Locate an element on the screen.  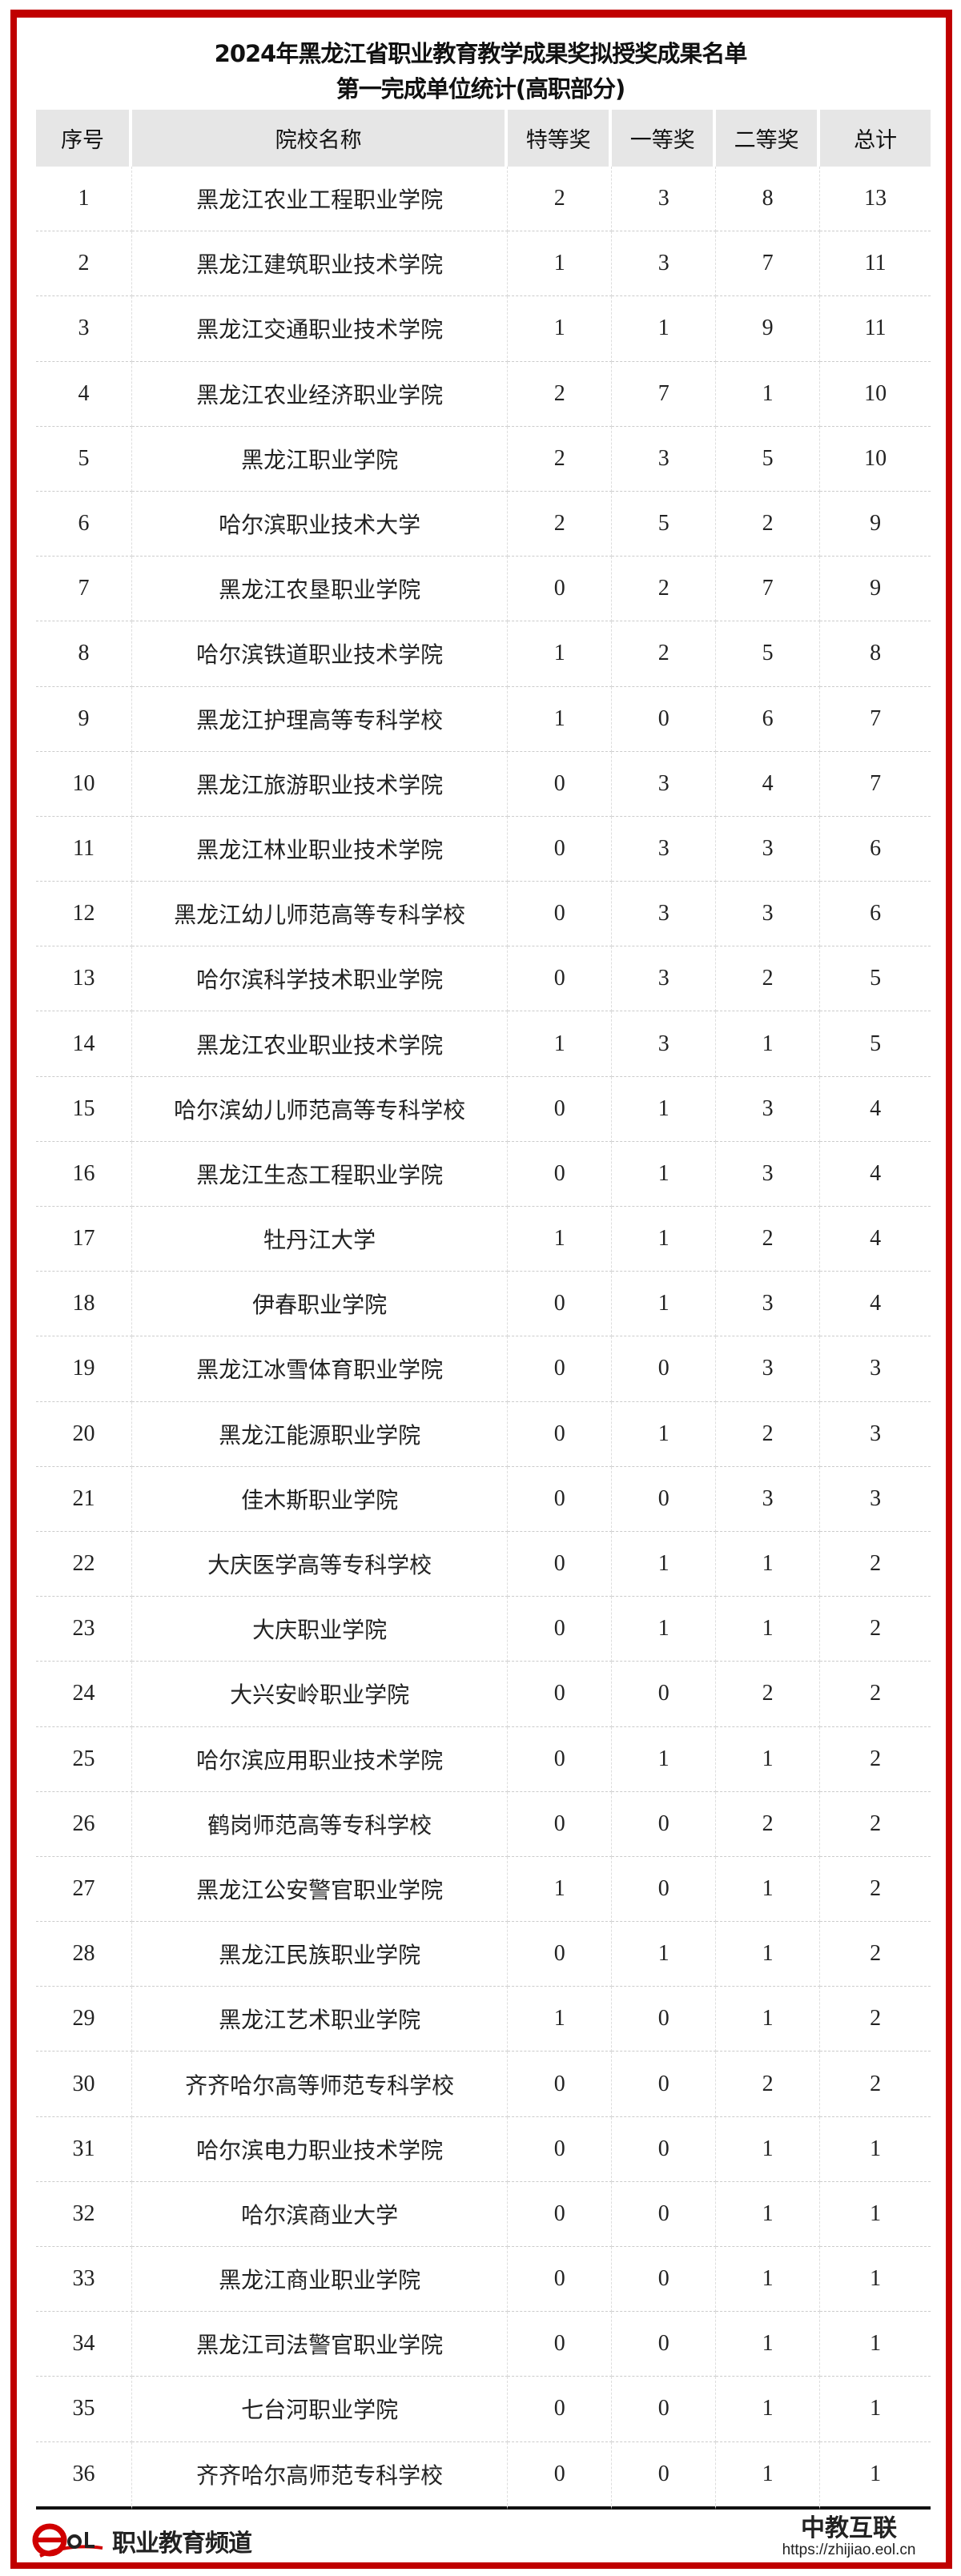
header-school: 院校名称 is located at coordinates (320, 138).